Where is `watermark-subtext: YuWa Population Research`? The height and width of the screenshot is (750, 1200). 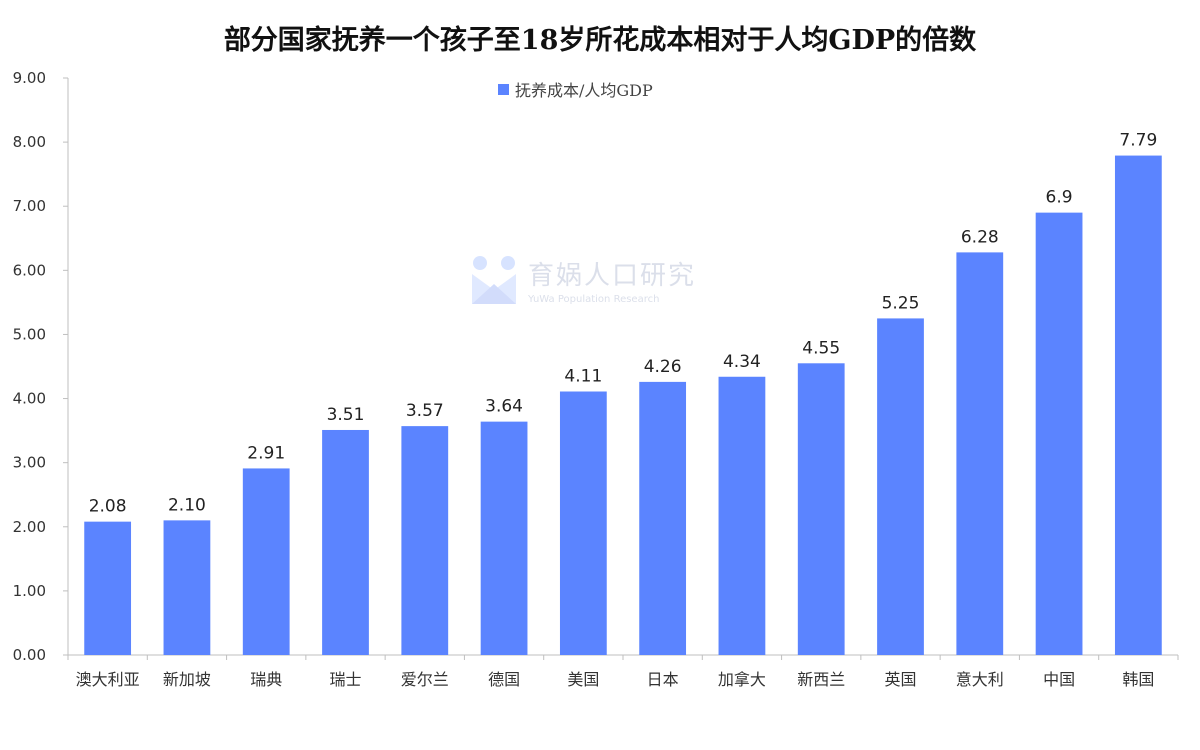
watermark-subtext: YuWa Population Research is located at coordinates (594, 299).